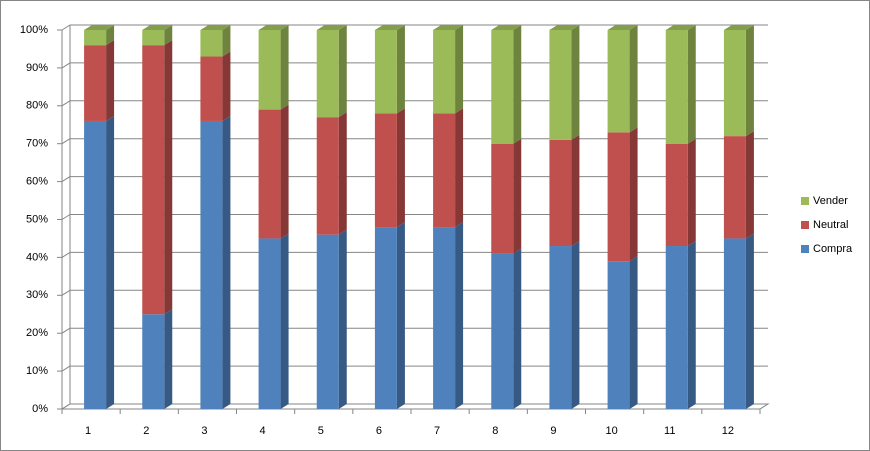  What do you see at coordinates (263, 431) in the screenshot?
I see `x-tick-label: 4` at bounding box center [263, 431].